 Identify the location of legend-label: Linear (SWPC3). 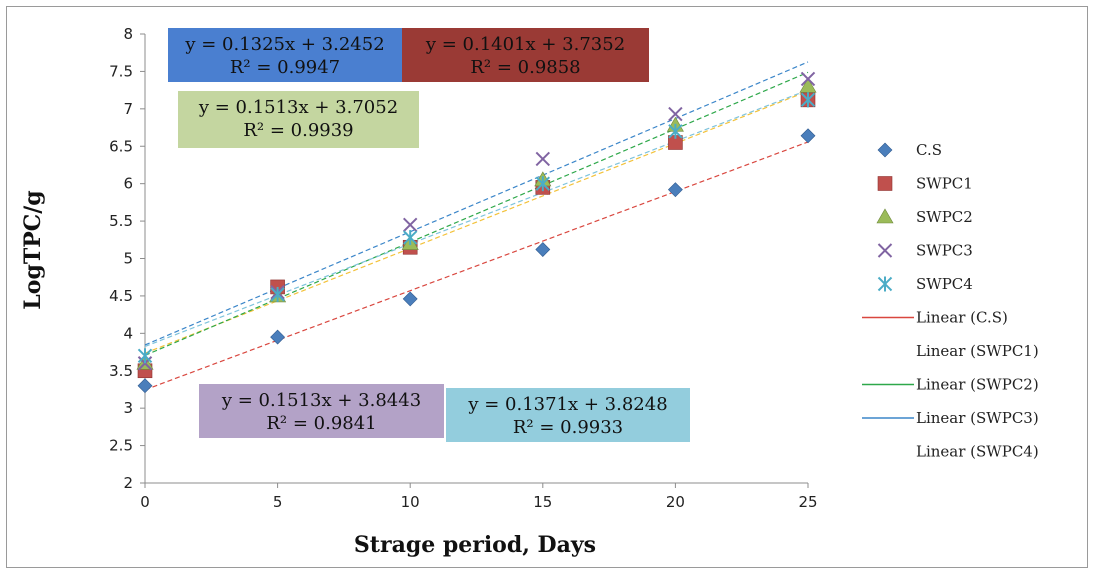
(977, 418).